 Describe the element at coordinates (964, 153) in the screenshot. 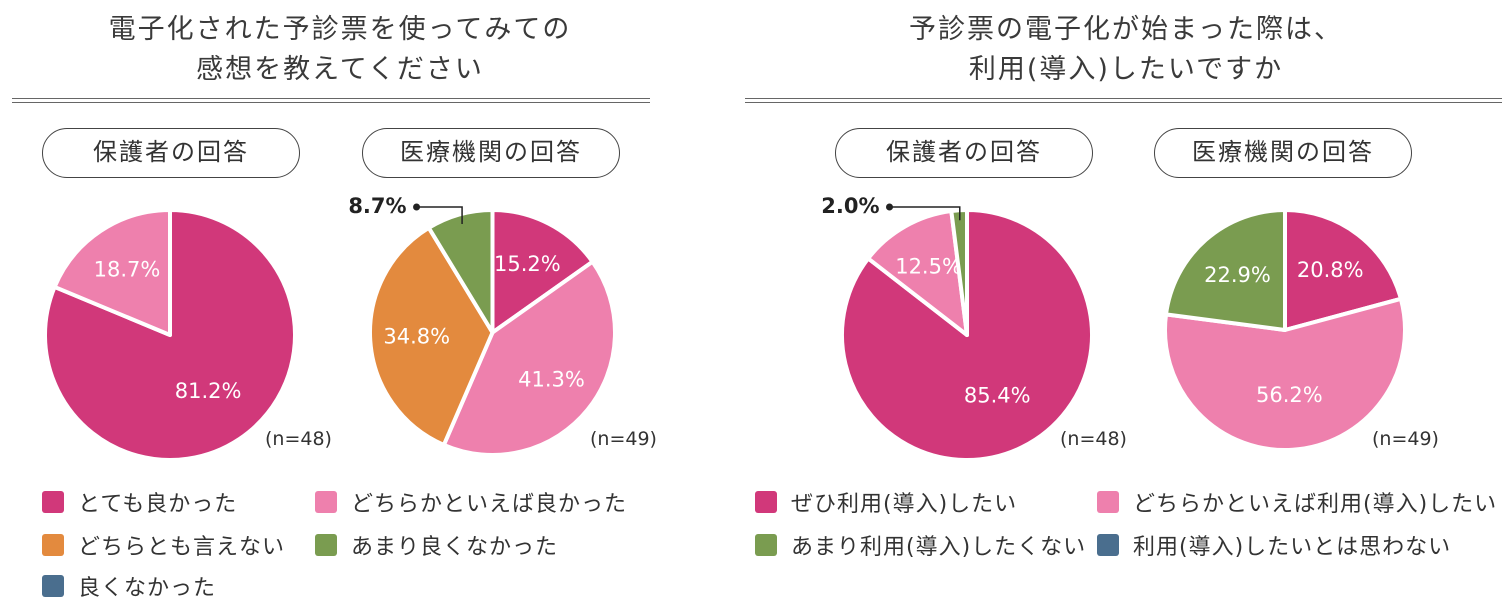

I see `chart-header-parents-right: 保護者の回答` at that location.